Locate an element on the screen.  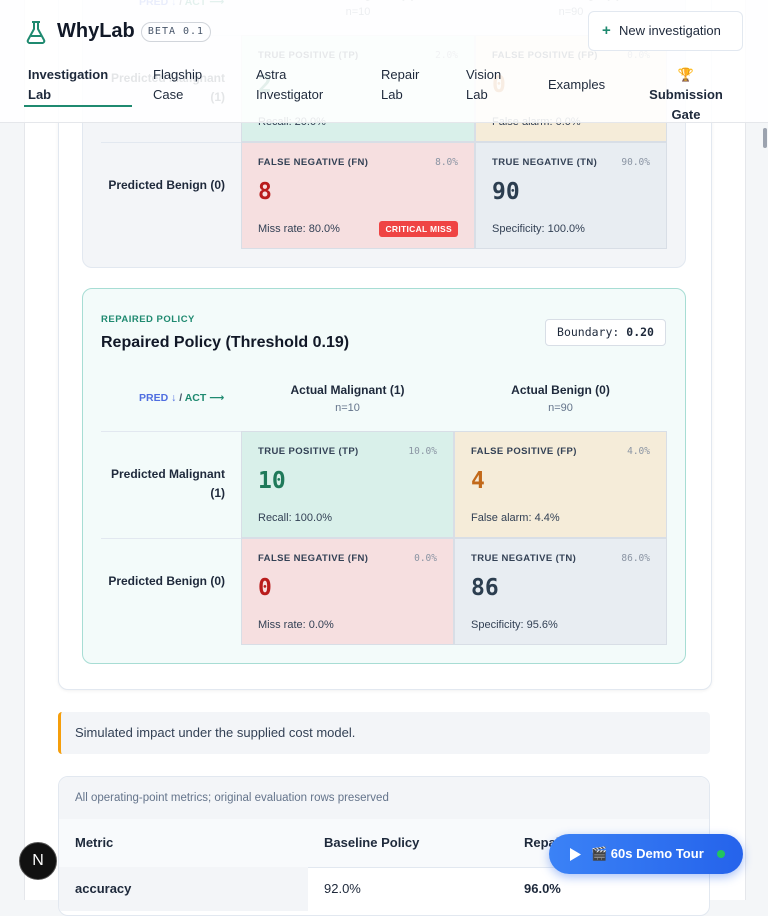
logo-icon is located at coordinates (36, 32).